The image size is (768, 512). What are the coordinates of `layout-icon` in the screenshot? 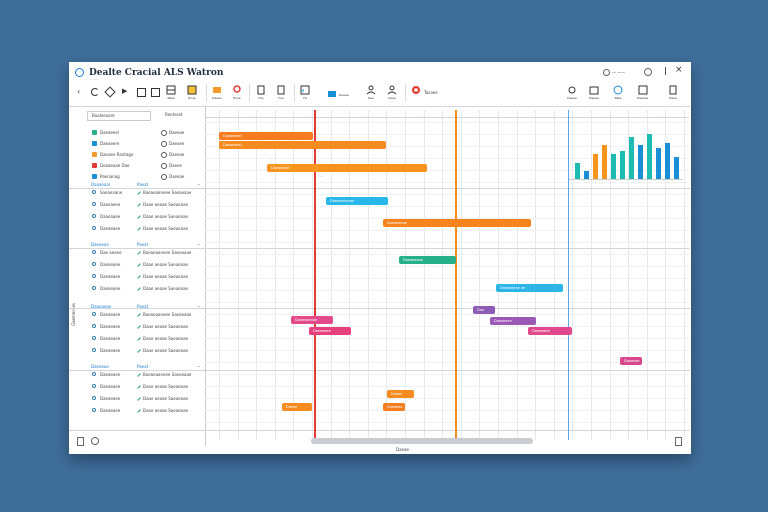 It's located at (155, 92).